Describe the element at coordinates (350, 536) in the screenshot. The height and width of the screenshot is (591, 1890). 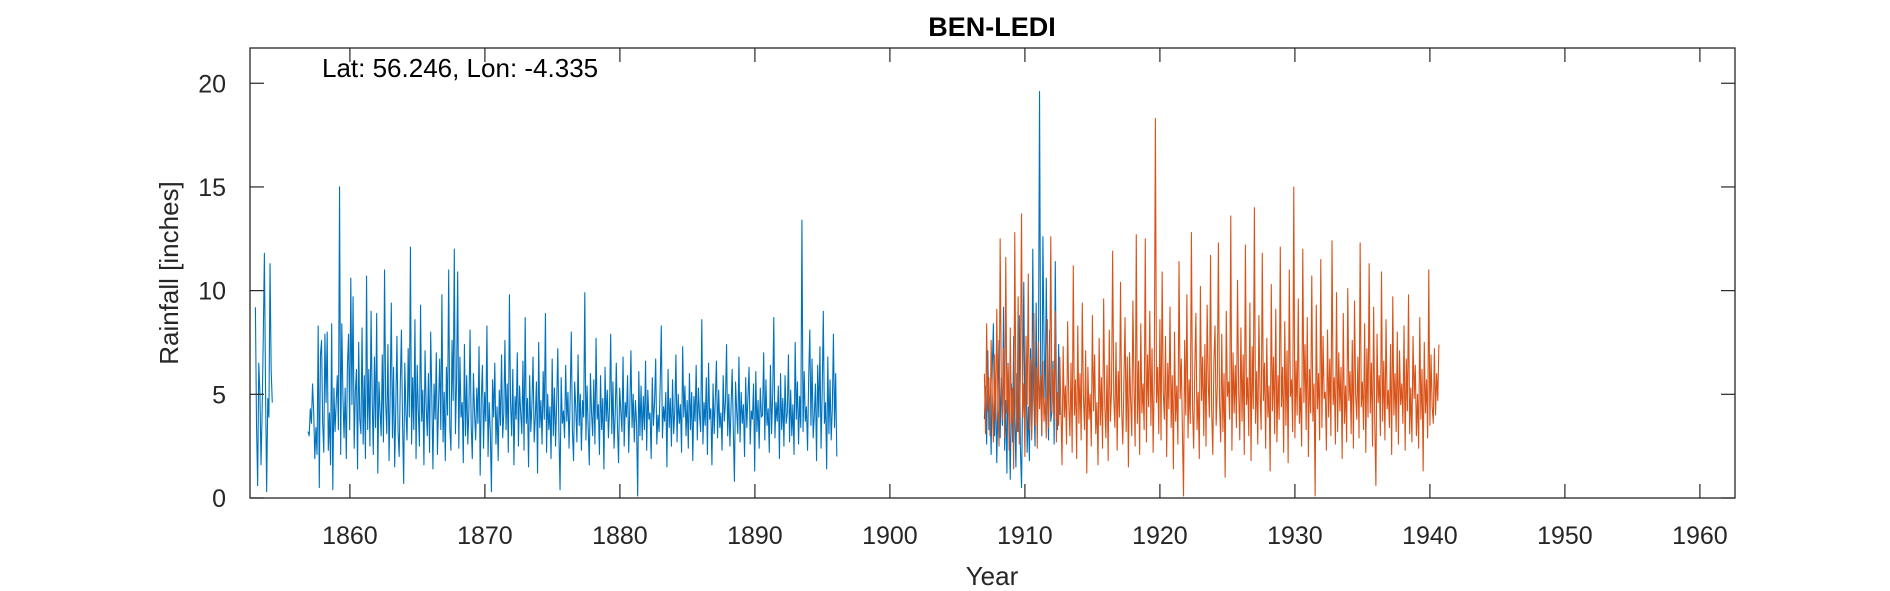
I see `x-tick-label: 1860` at that location.